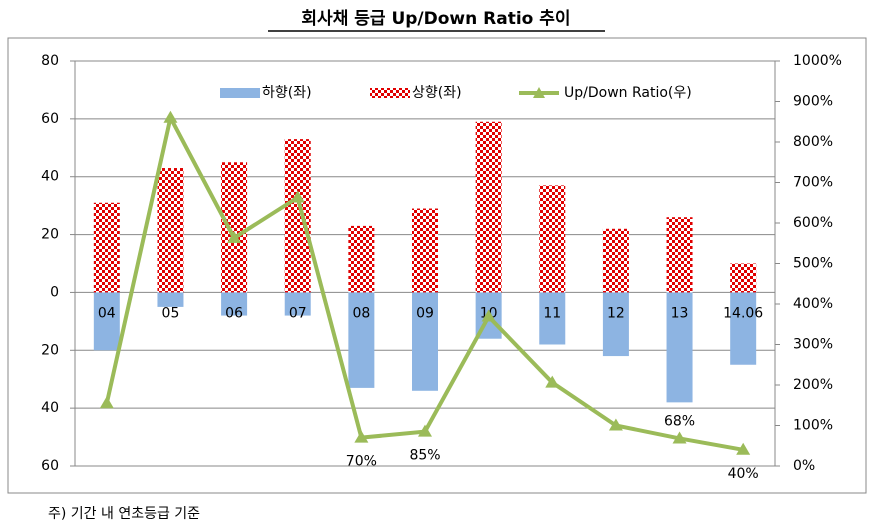  I want to click on x-tick-label: 11, so click(552, 313).